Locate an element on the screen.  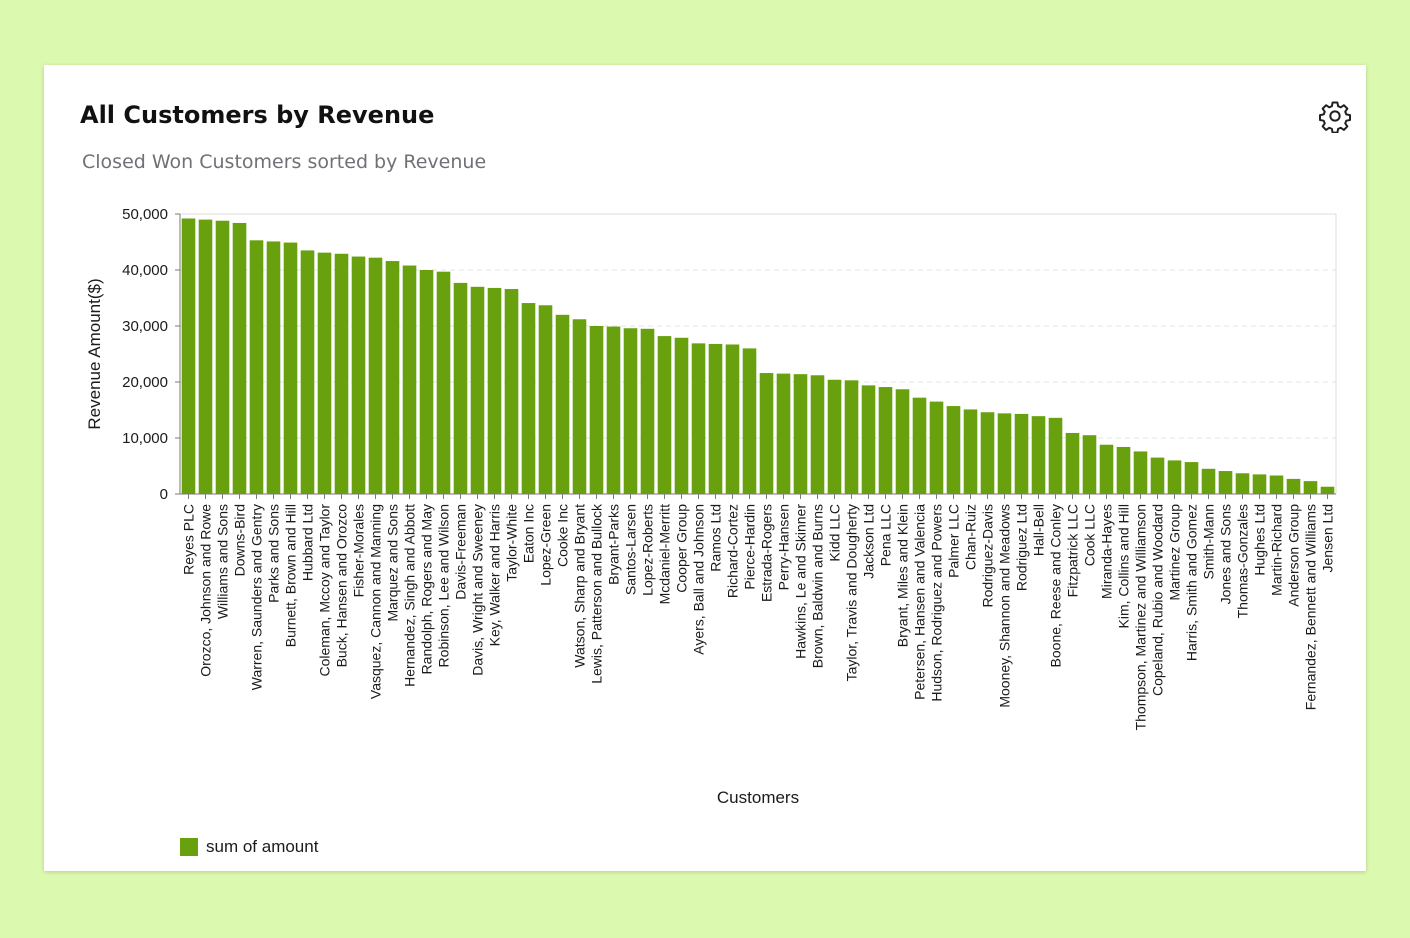
y-axis-label: Revenue Amount($) is located at coordinates (94, 353).